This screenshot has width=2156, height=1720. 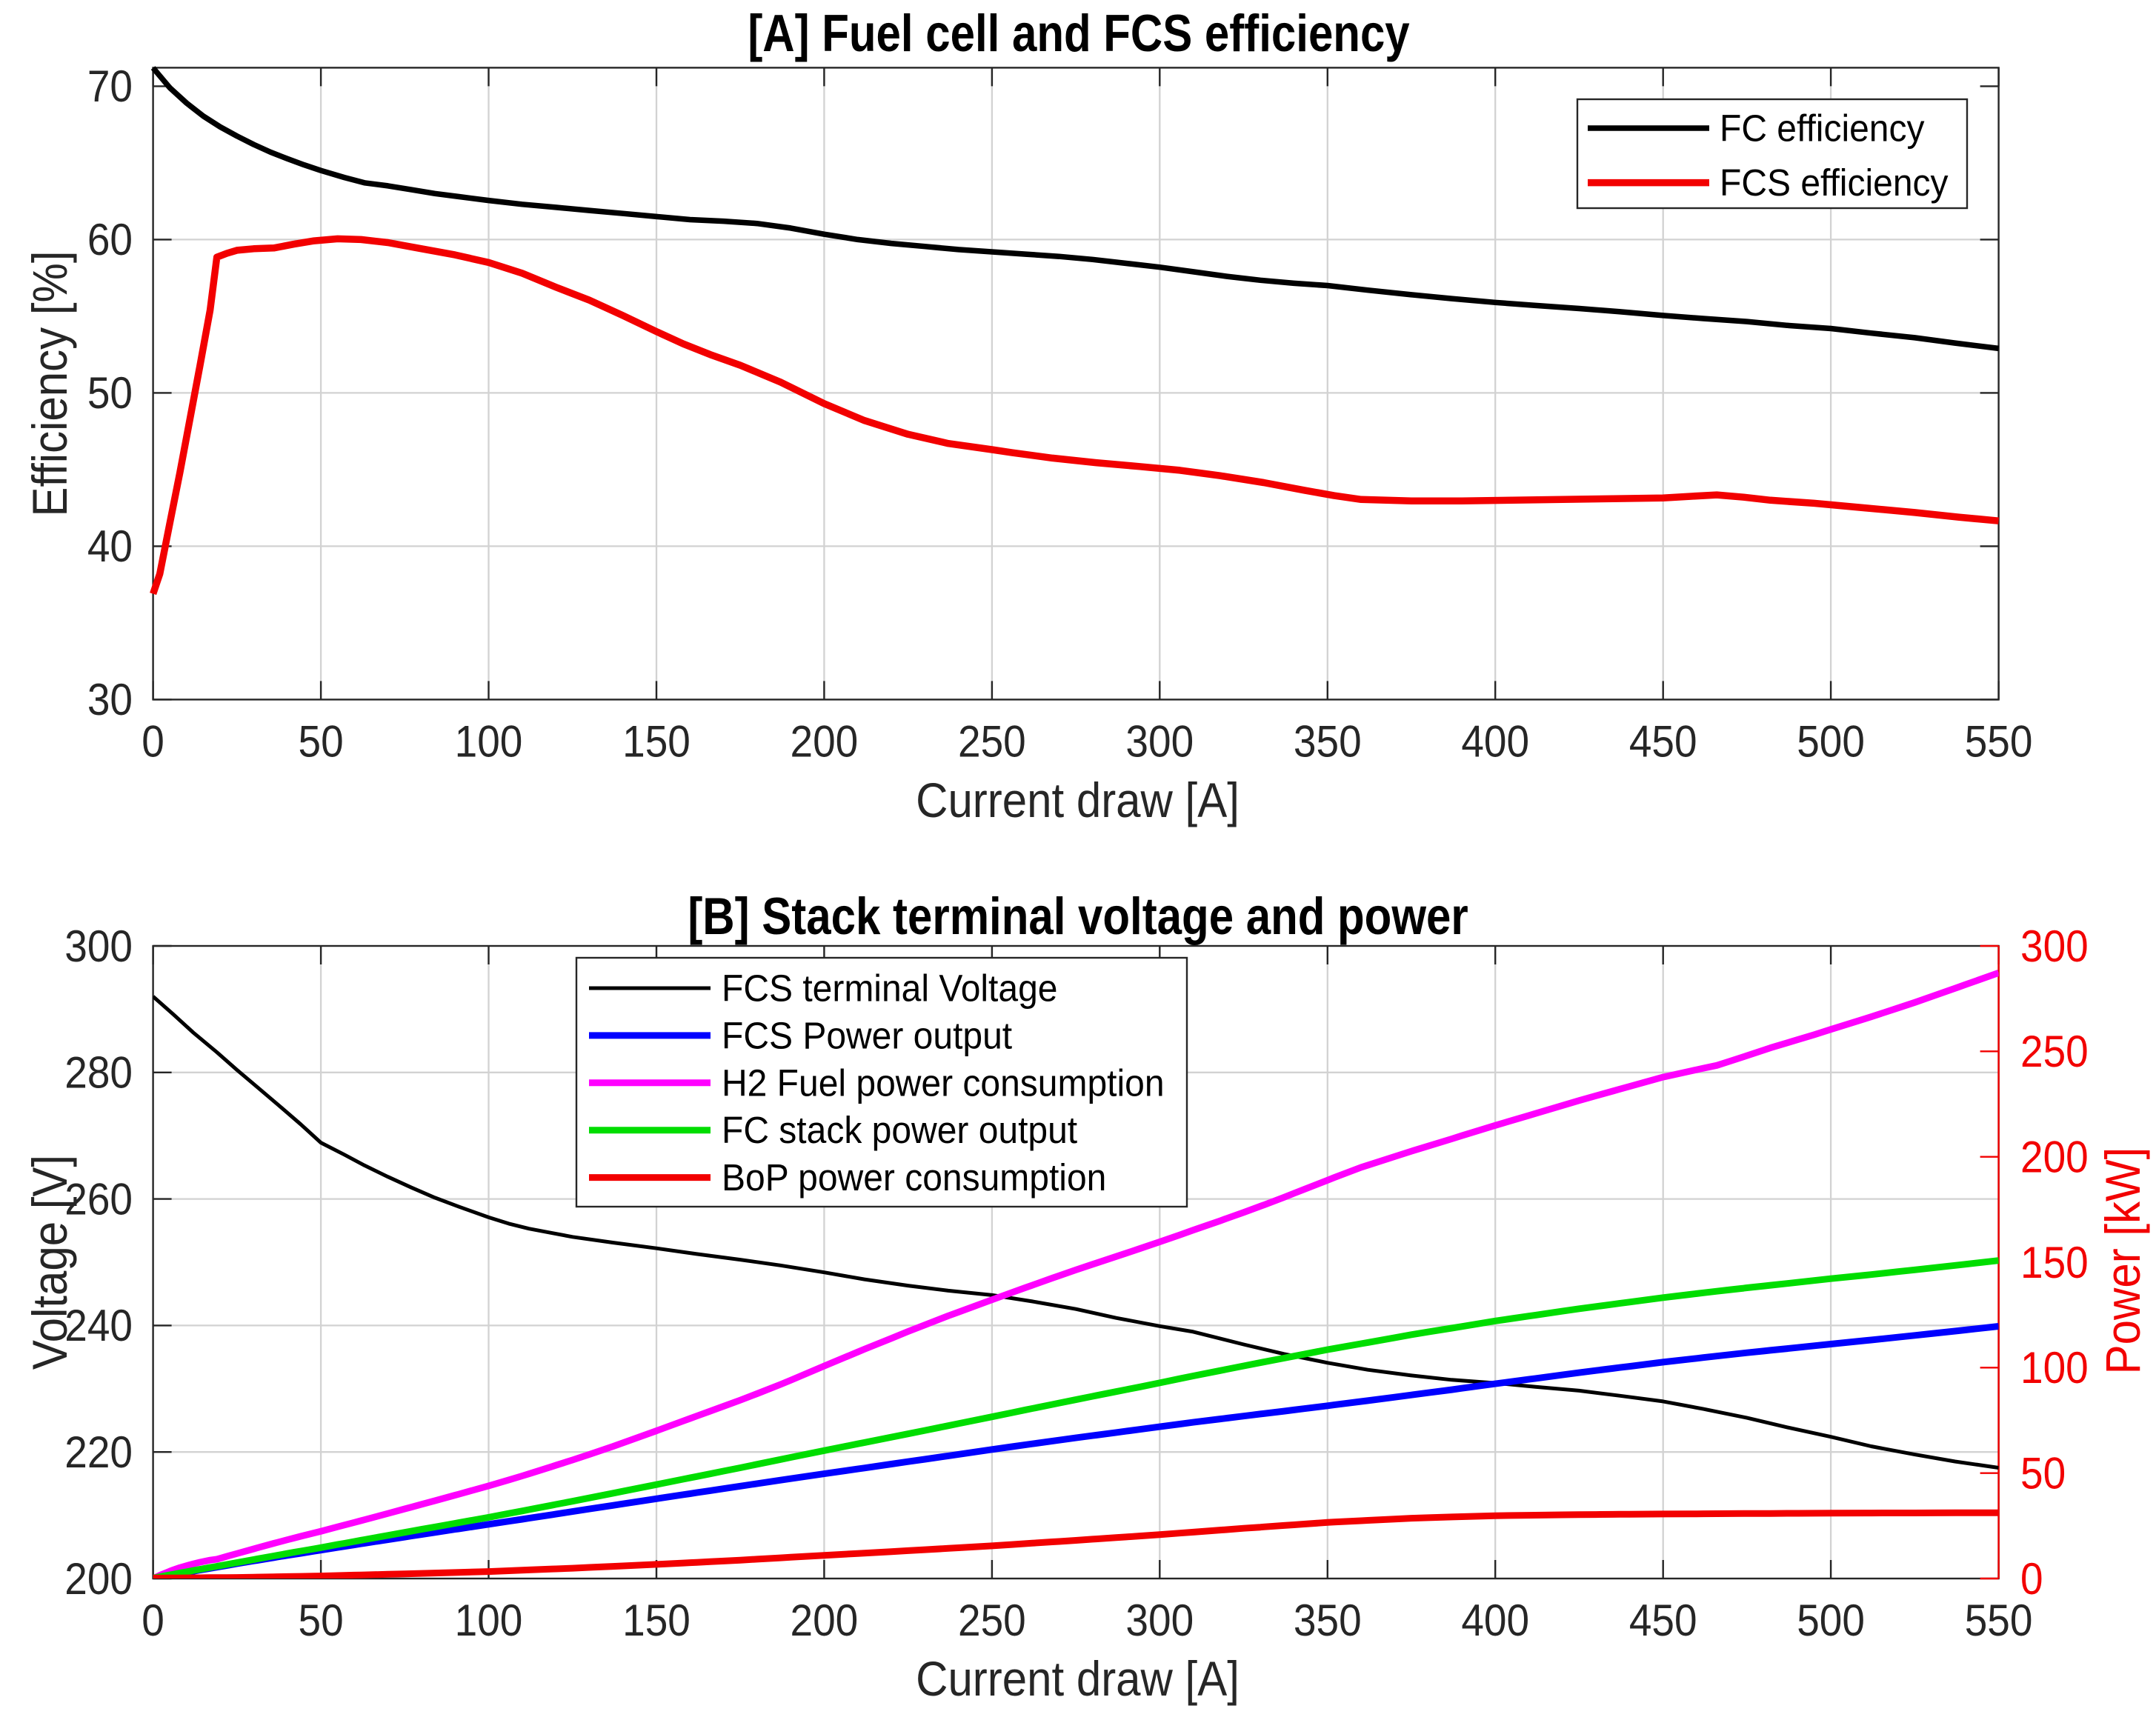 What do you see at coordinates (914, 1178) in the screenshot?
I see `svg-text: BoP power consumption` at bounding box center [914, 1178].